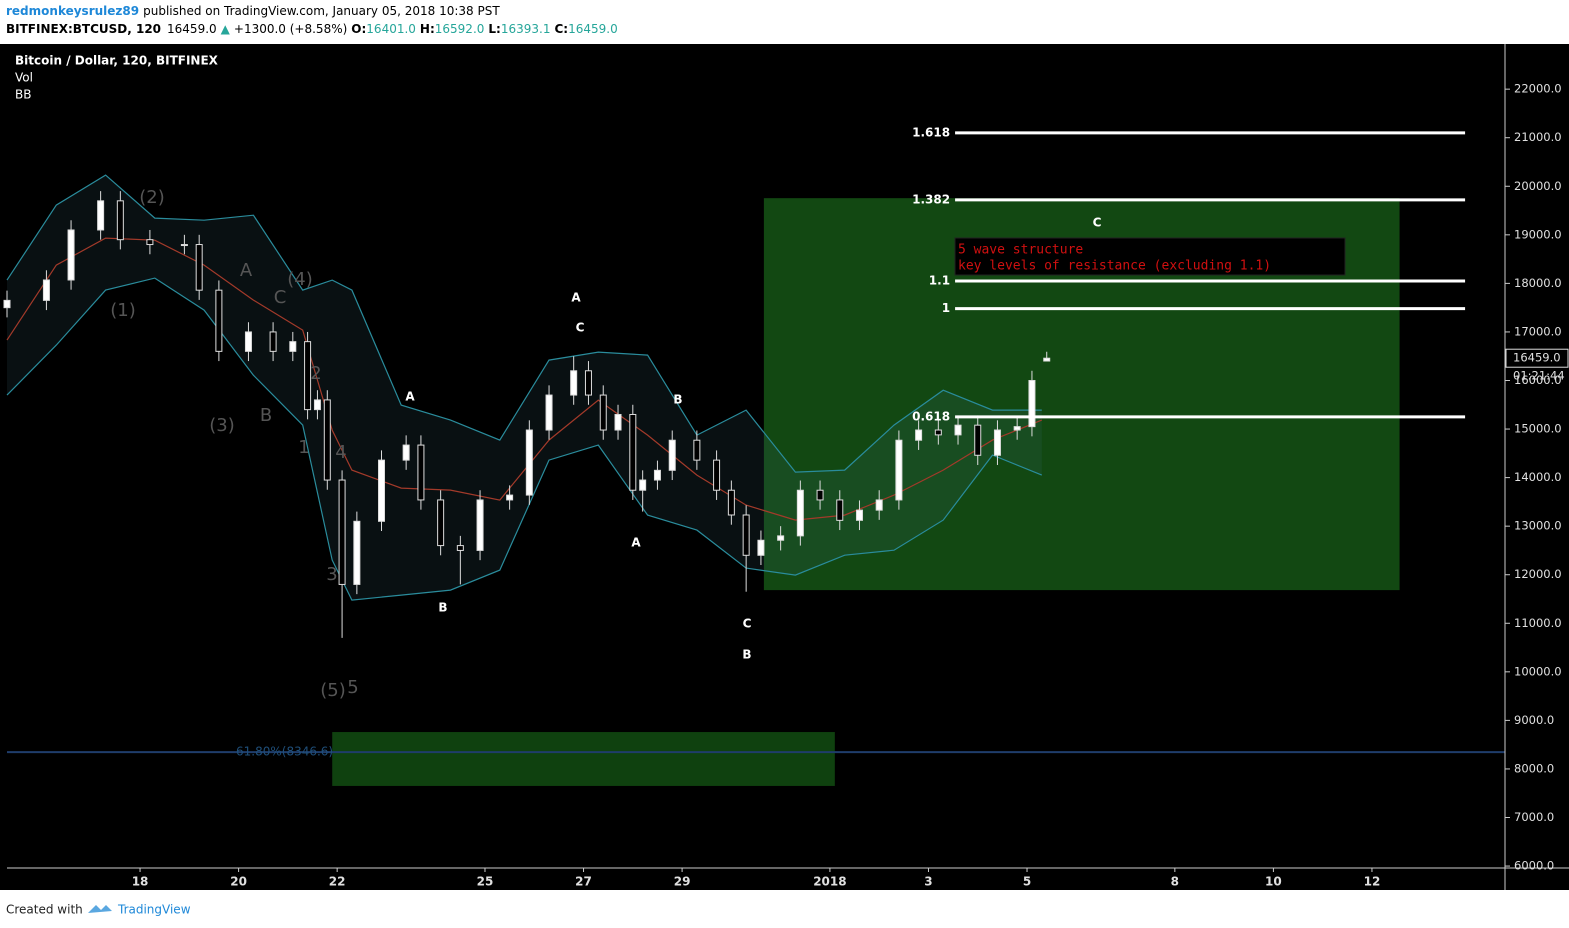  What do you see at coordinates (583, 759) in the screenshot?
I see `target-zone` at bounding box center [583, 759].